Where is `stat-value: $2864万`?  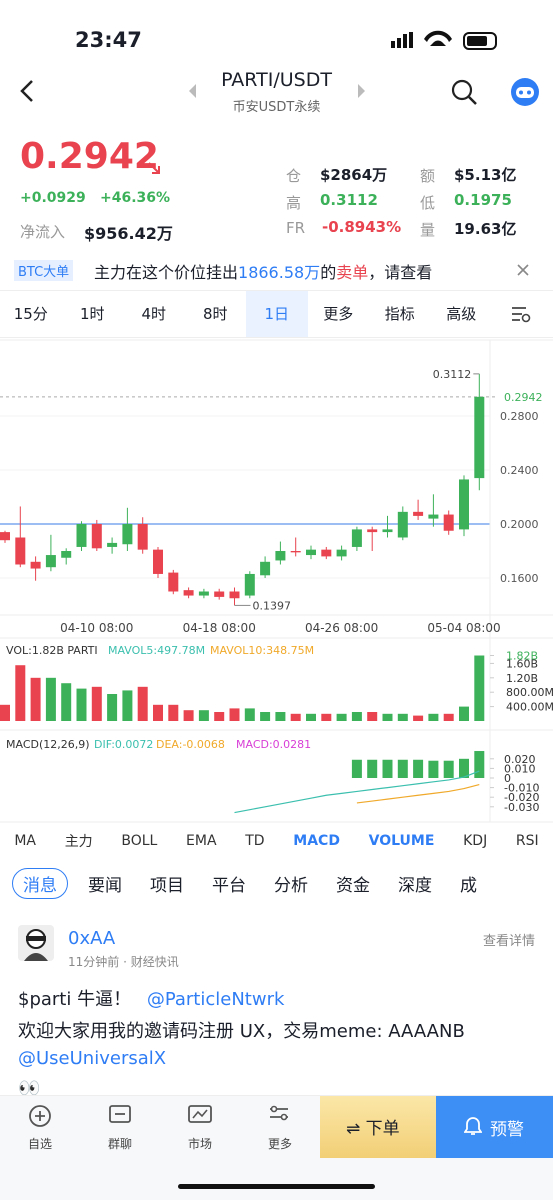
stat-value: $2864万 is located at coordinates (354, 175).